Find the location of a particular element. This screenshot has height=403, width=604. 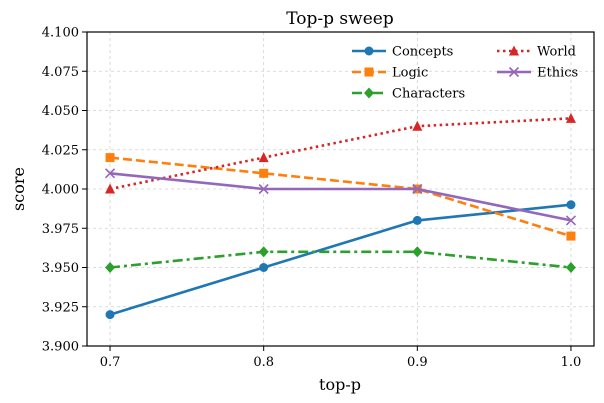

legend-label-logic: Logic is located at coordinates (410, 73).